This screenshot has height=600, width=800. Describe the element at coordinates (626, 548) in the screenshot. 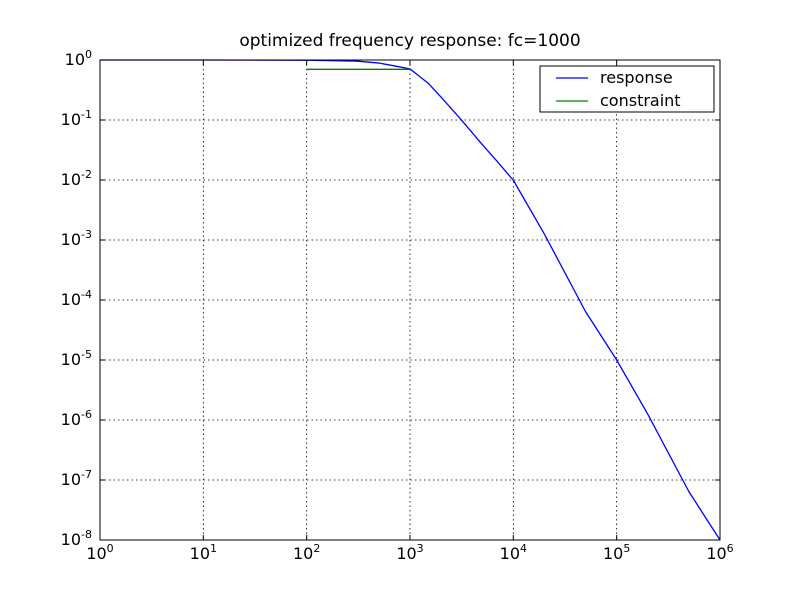

I see `x-tick-label-exp: 5` at that location.